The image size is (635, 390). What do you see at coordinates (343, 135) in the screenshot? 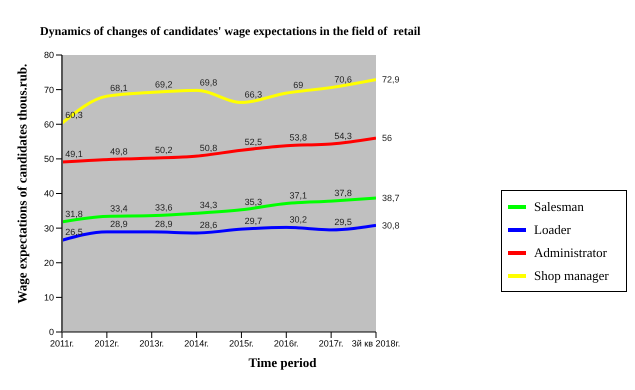
I see `data-label: 54,3` at bounding box center [343, 135].